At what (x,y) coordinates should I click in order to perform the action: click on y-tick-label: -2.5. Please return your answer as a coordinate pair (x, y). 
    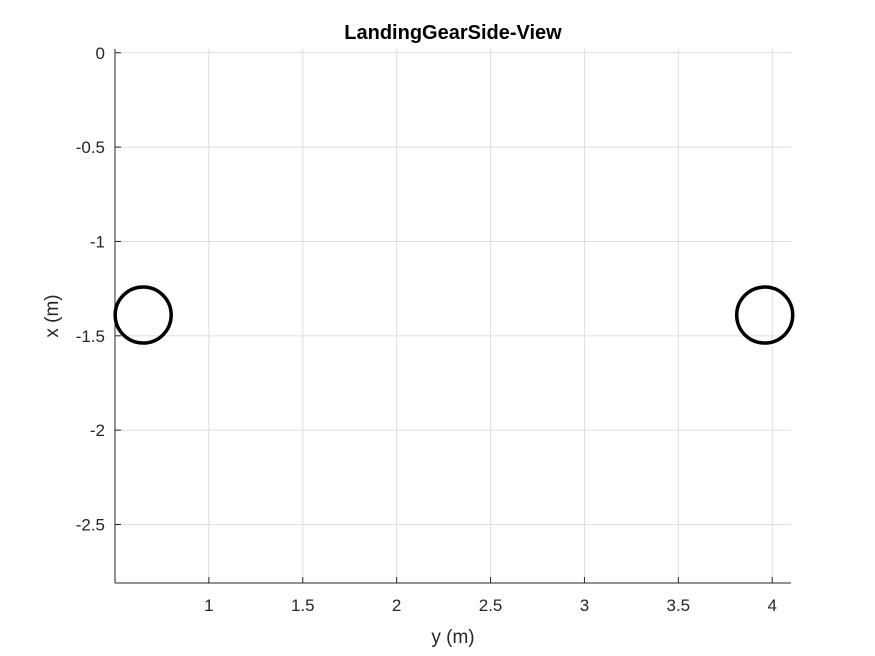
    Looking at the image, I should click on (90, 525).